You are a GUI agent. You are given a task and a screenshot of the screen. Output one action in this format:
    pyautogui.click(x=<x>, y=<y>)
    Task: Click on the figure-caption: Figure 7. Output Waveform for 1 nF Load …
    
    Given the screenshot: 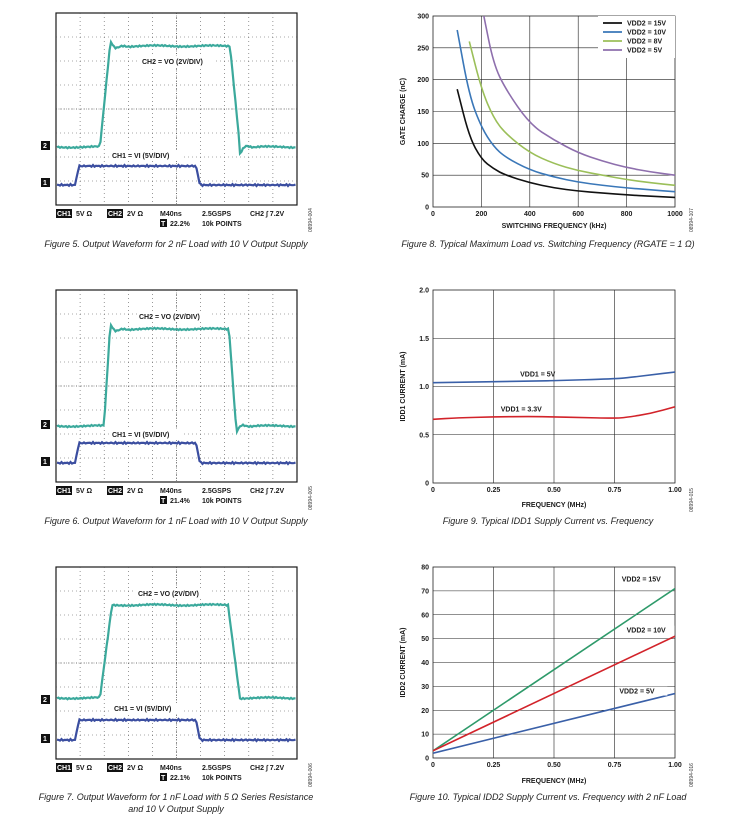 What is the action you would take?
    pyautogui.click(x=176, y=797)
    